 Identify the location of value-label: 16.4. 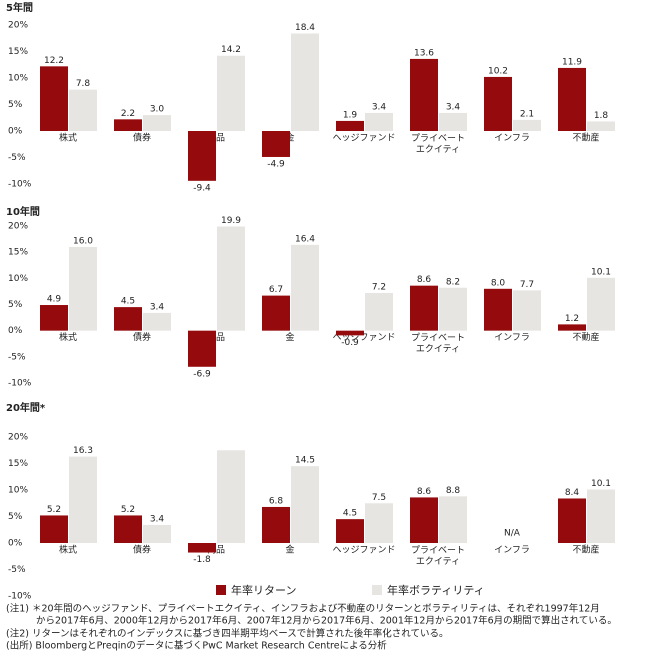
(305, 239).